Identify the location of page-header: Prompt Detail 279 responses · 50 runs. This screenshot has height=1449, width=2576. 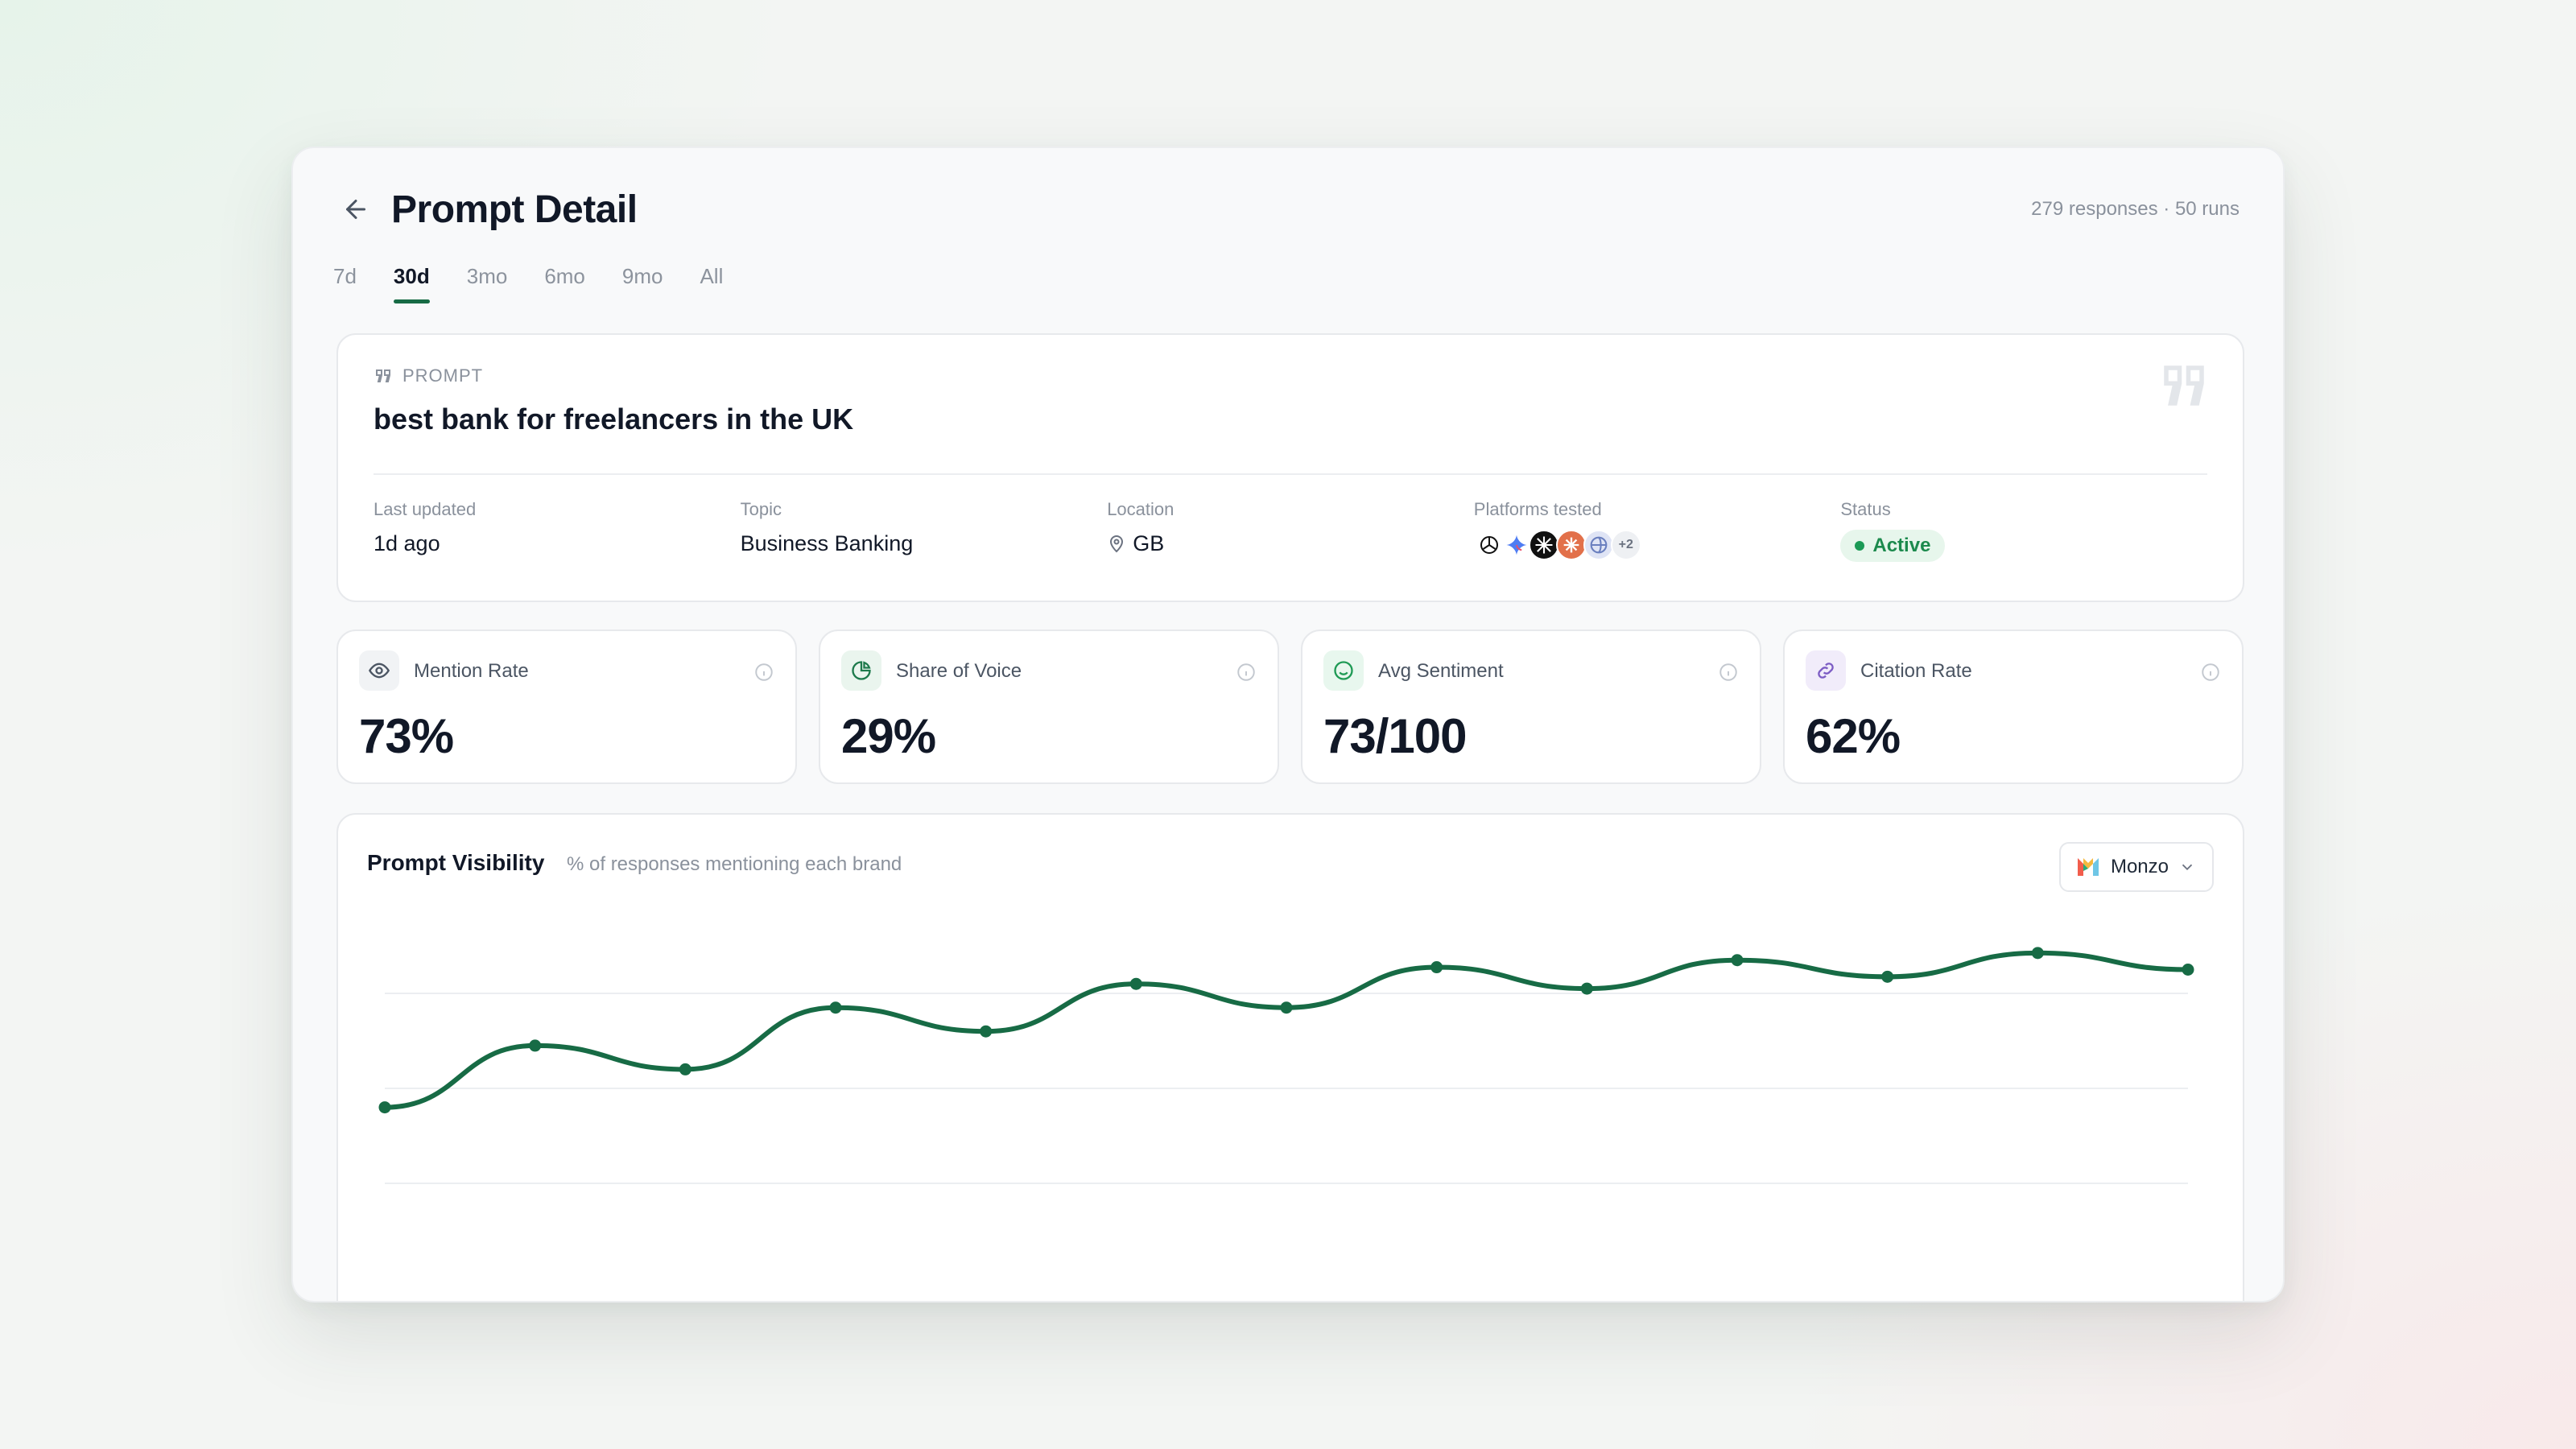
(1289, 209).